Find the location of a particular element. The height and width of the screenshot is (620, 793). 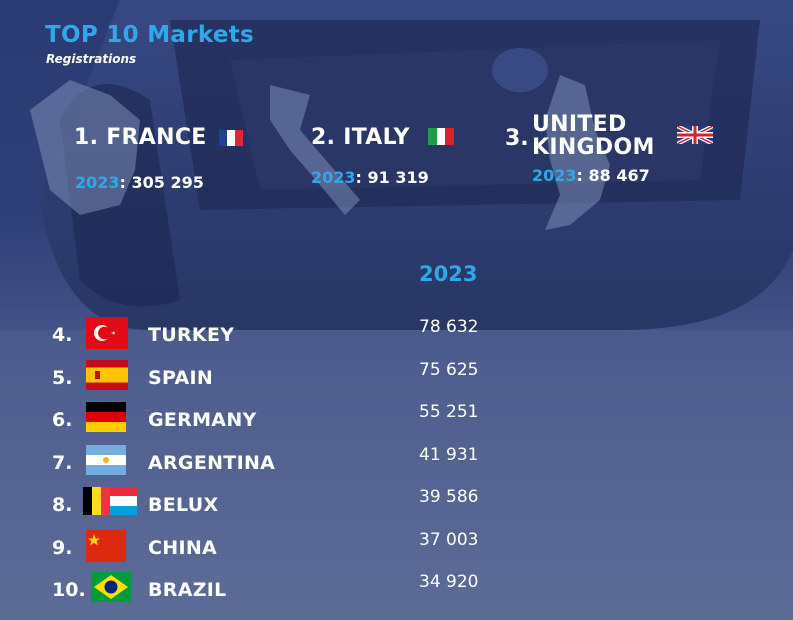

country-name: CHINA is located at coordinates (183, 548).